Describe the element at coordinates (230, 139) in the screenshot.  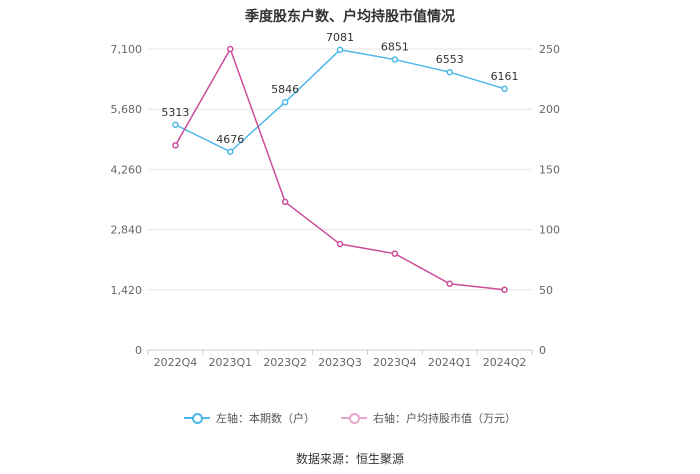
I see `data-label: 4676` at that location.